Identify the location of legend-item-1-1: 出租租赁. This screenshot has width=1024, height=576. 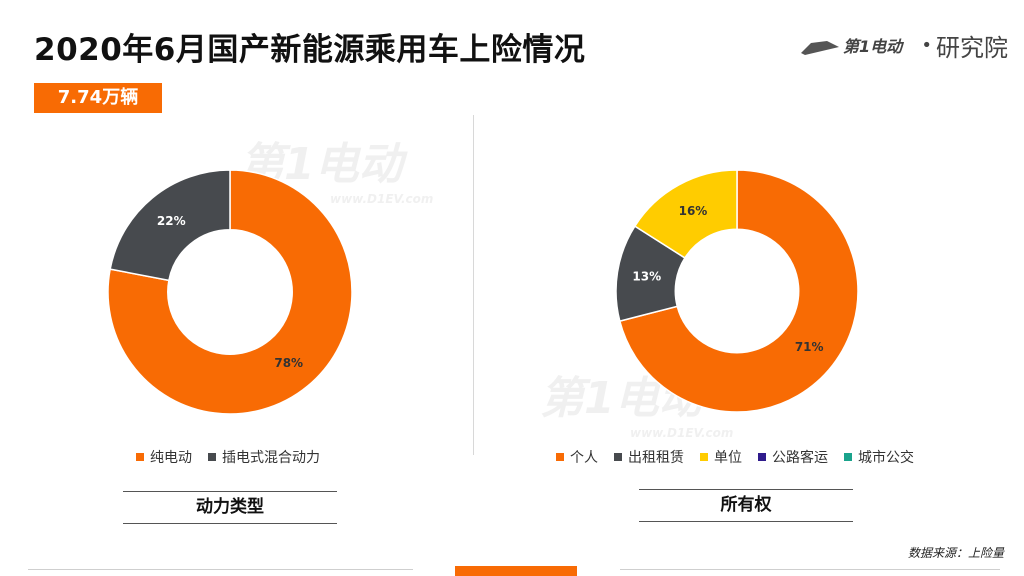
(649, 457).